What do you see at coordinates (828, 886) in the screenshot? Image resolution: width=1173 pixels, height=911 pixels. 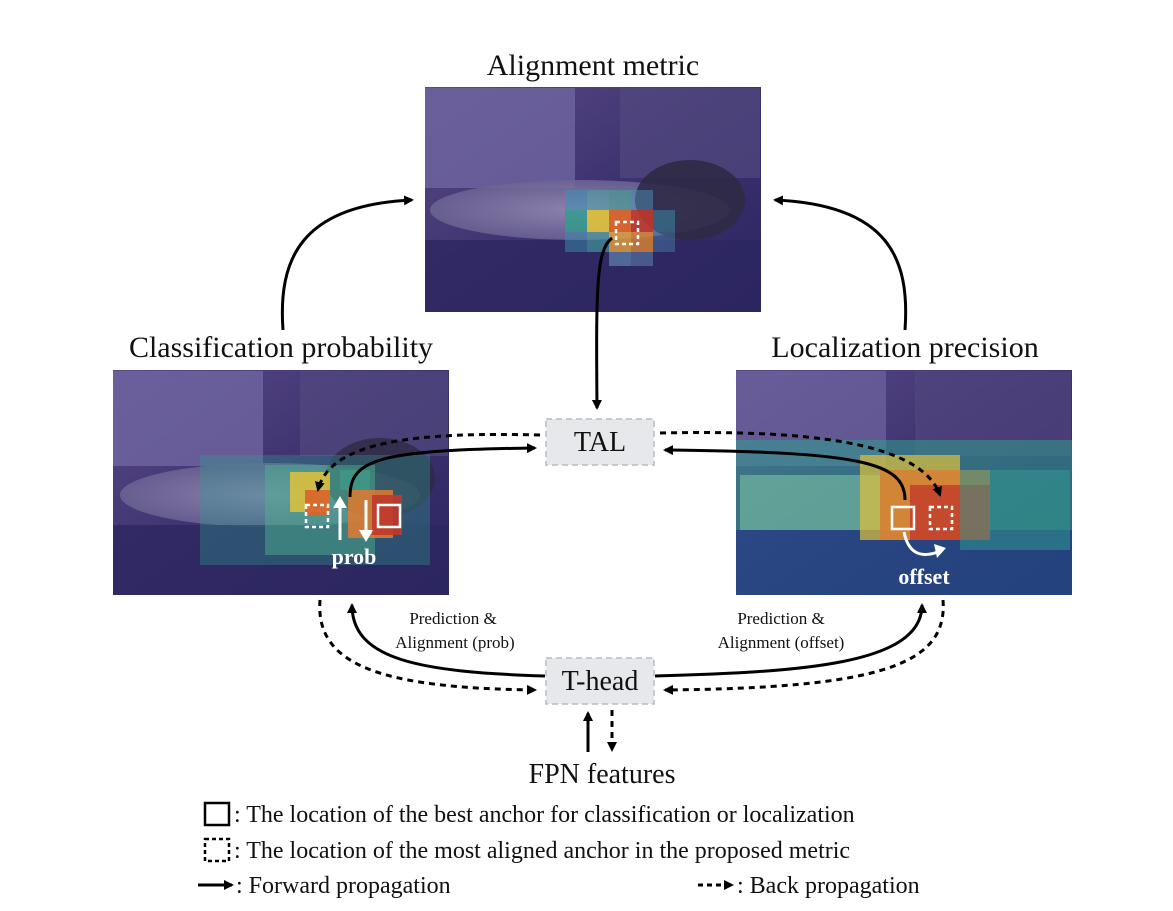 I see `legend-backward-text: : Back propagation` at bounding box center [828, 886].